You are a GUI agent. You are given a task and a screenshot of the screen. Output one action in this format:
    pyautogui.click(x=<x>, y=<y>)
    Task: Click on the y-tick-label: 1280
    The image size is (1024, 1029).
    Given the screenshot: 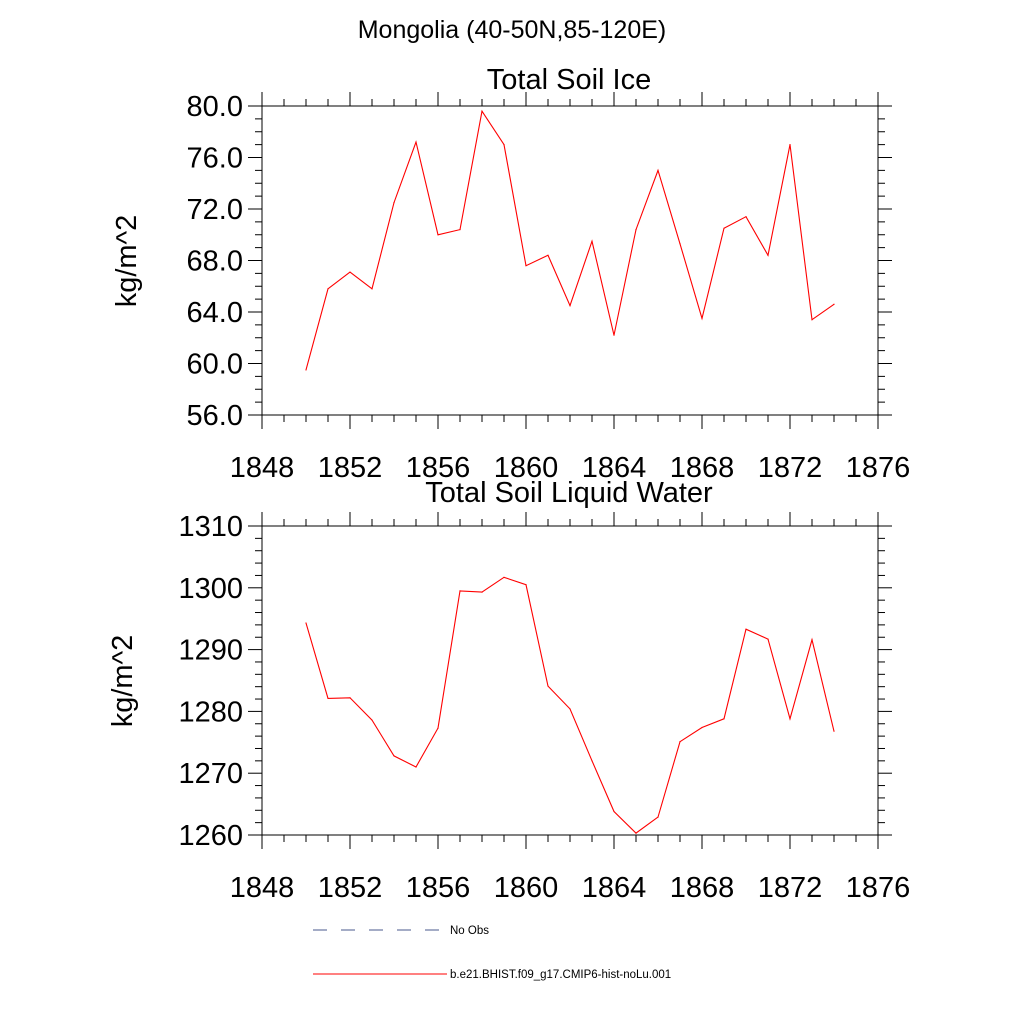 What is the action you would take?
    pyautogui.click(x=210, y=712)
    